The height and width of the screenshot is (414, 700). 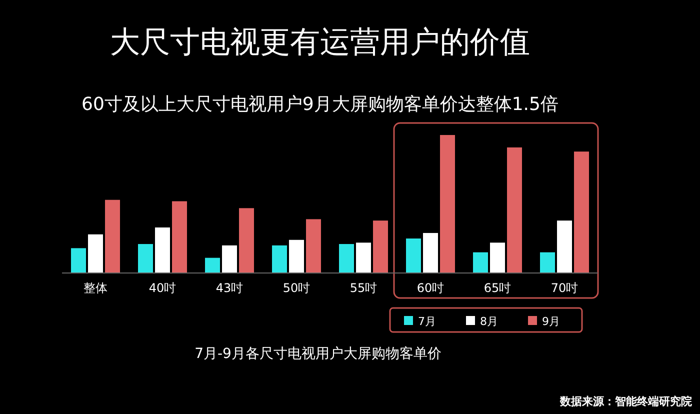 I want to click on x-tick-label: 65吋, so click(x=498, y=288).